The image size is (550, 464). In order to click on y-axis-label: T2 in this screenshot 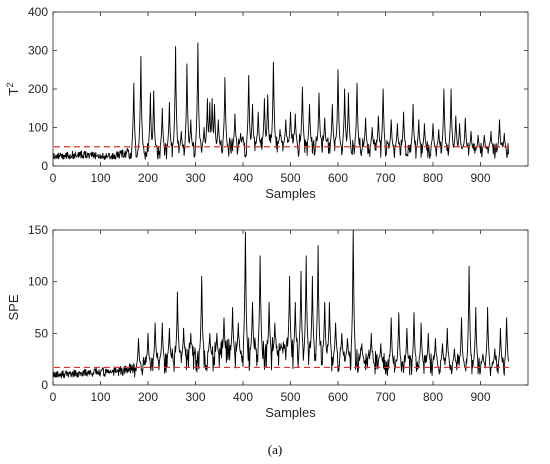, I will do `click(13, 89)`.